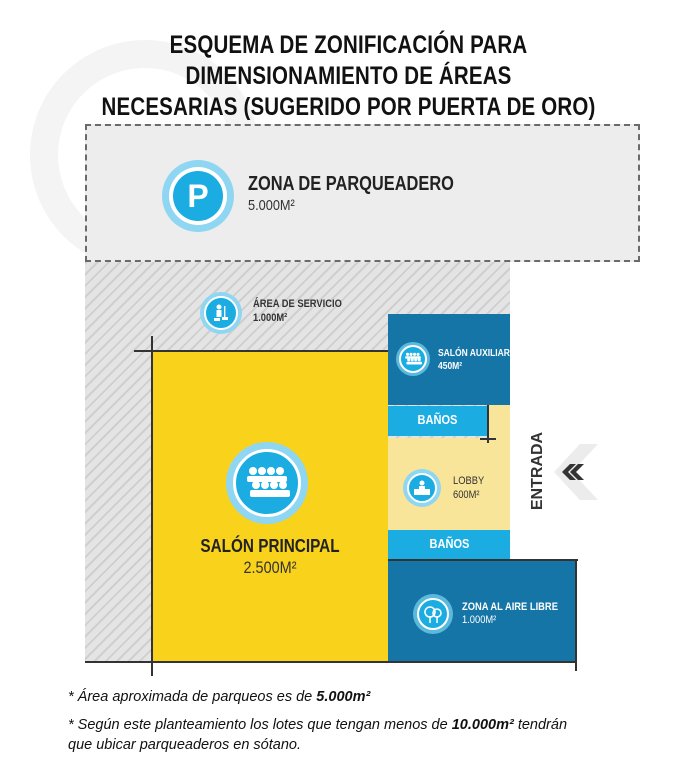 The image size is (697, 770). I want to click on restrooms-top-zone: BAÑOS, so click(437, 421).